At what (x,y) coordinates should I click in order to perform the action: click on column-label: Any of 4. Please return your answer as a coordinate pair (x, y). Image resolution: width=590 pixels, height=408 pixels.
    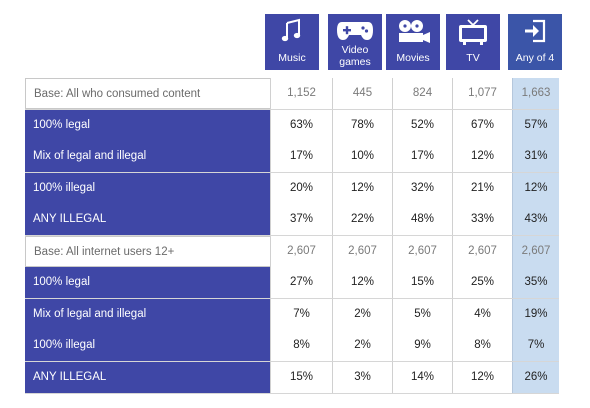
    Looking at the image, I should click on (535, 58).